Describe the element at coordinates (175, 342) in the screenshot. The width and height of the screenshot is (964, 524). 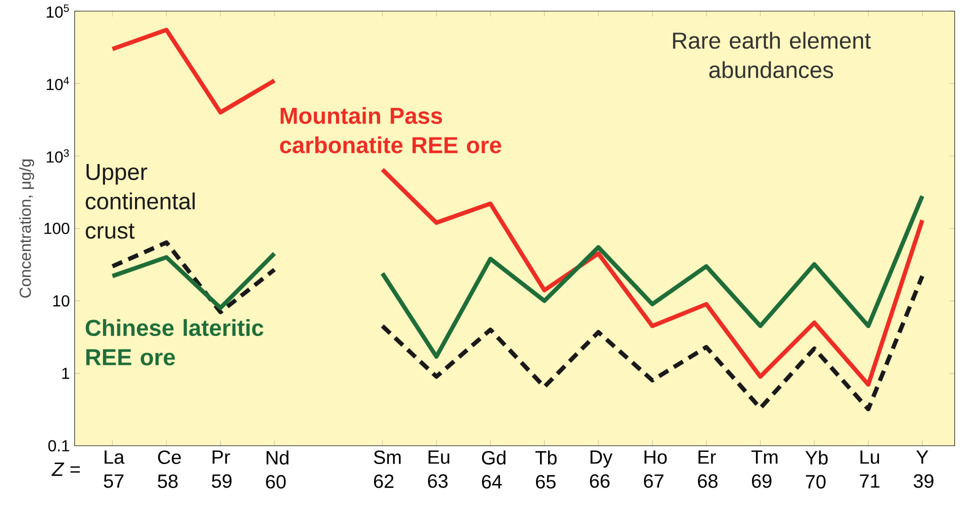
I see `series-label: Chinese lateritic REE ore` at that location.